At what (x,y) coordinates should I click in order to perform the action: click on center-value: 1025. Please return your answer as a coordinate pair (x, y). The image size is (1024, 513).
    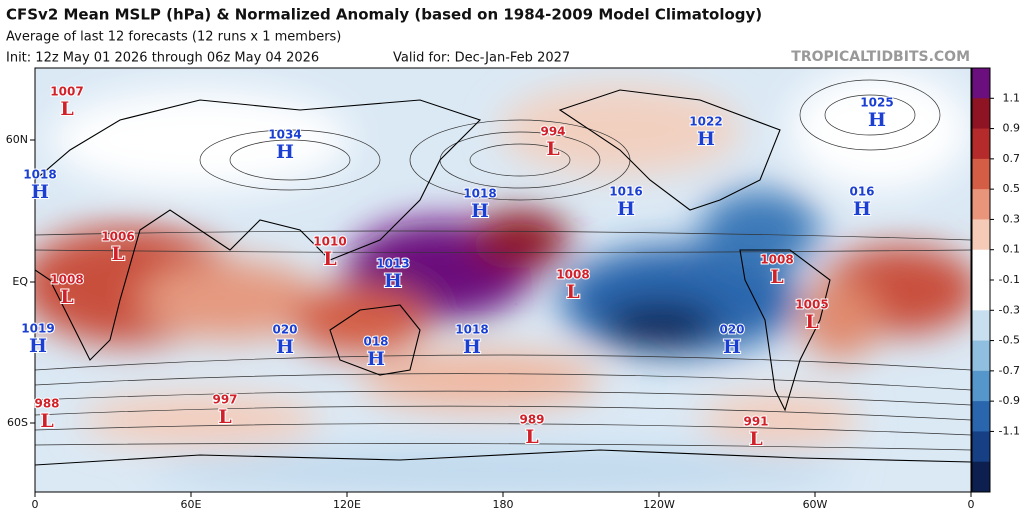
    Looking at the image, I should click on (876, 103).